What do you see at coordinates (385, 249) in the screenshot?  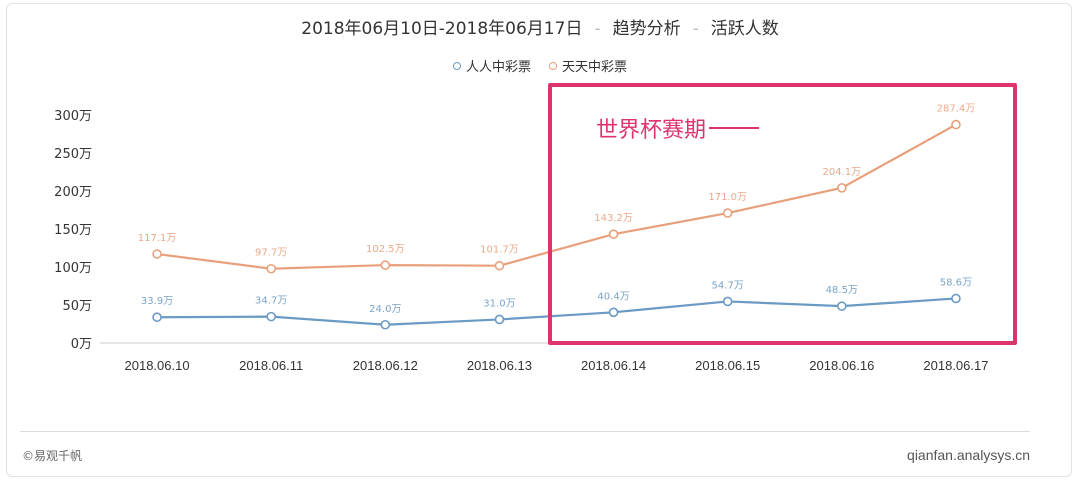 I see `data-label: 102.5万` at bounding box center [385, 249].